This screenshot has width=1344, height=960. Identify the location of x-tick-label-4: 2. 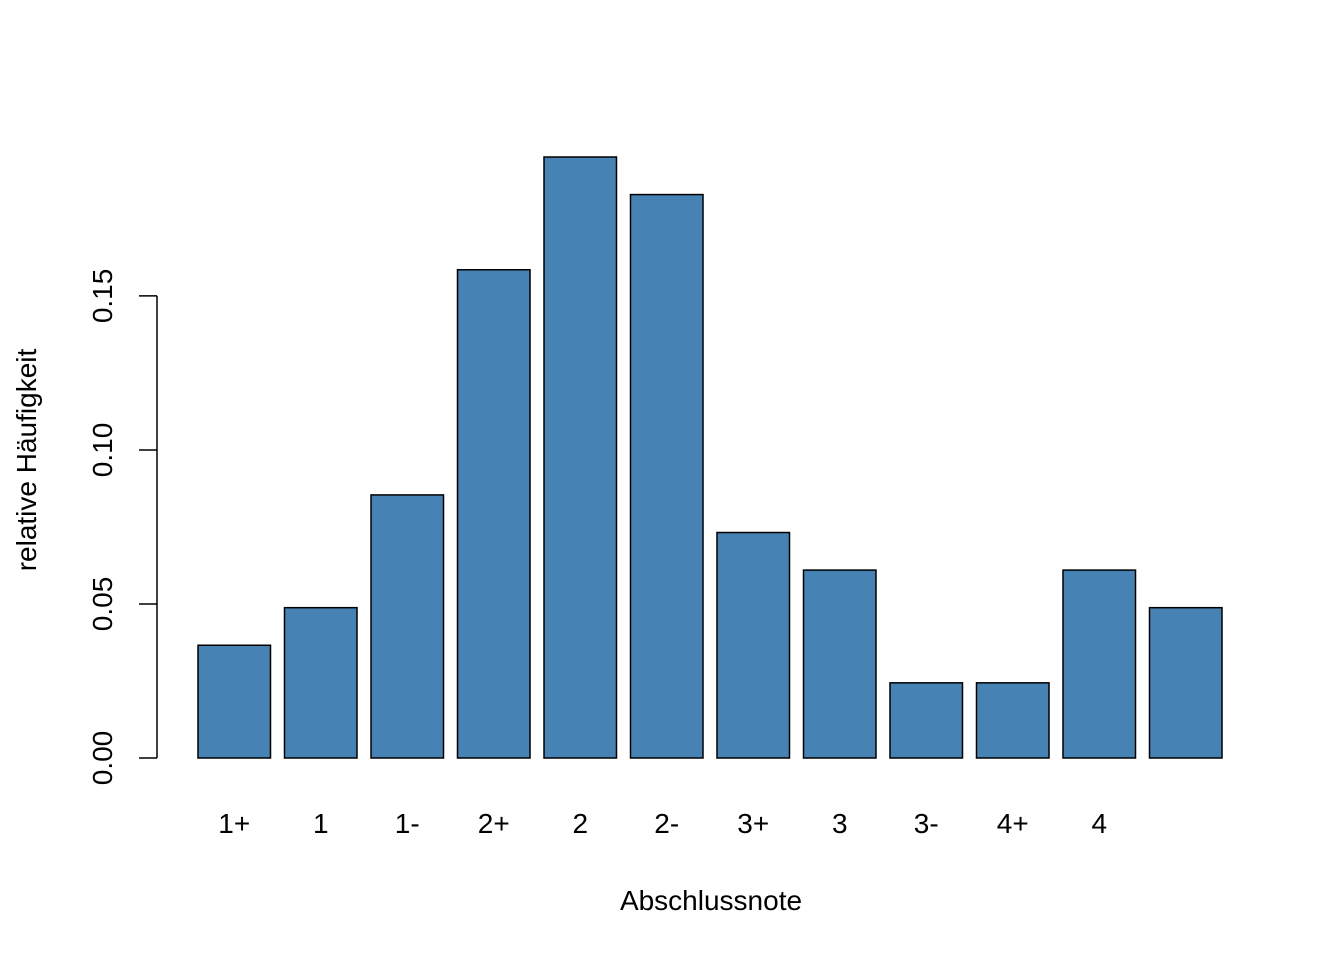
(580, 823).